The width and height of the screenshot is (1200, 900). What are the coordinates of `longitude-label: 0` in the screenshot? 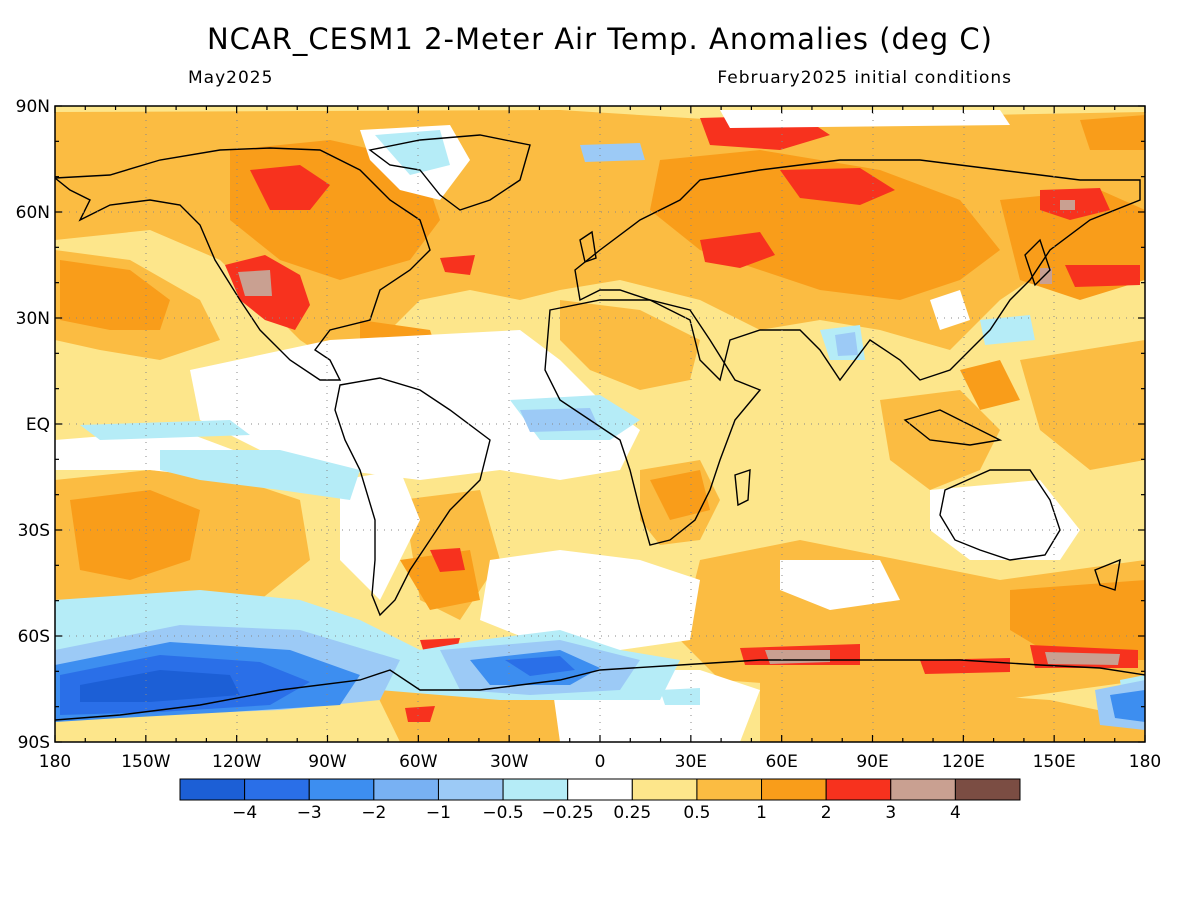 It's located at (600, 762).